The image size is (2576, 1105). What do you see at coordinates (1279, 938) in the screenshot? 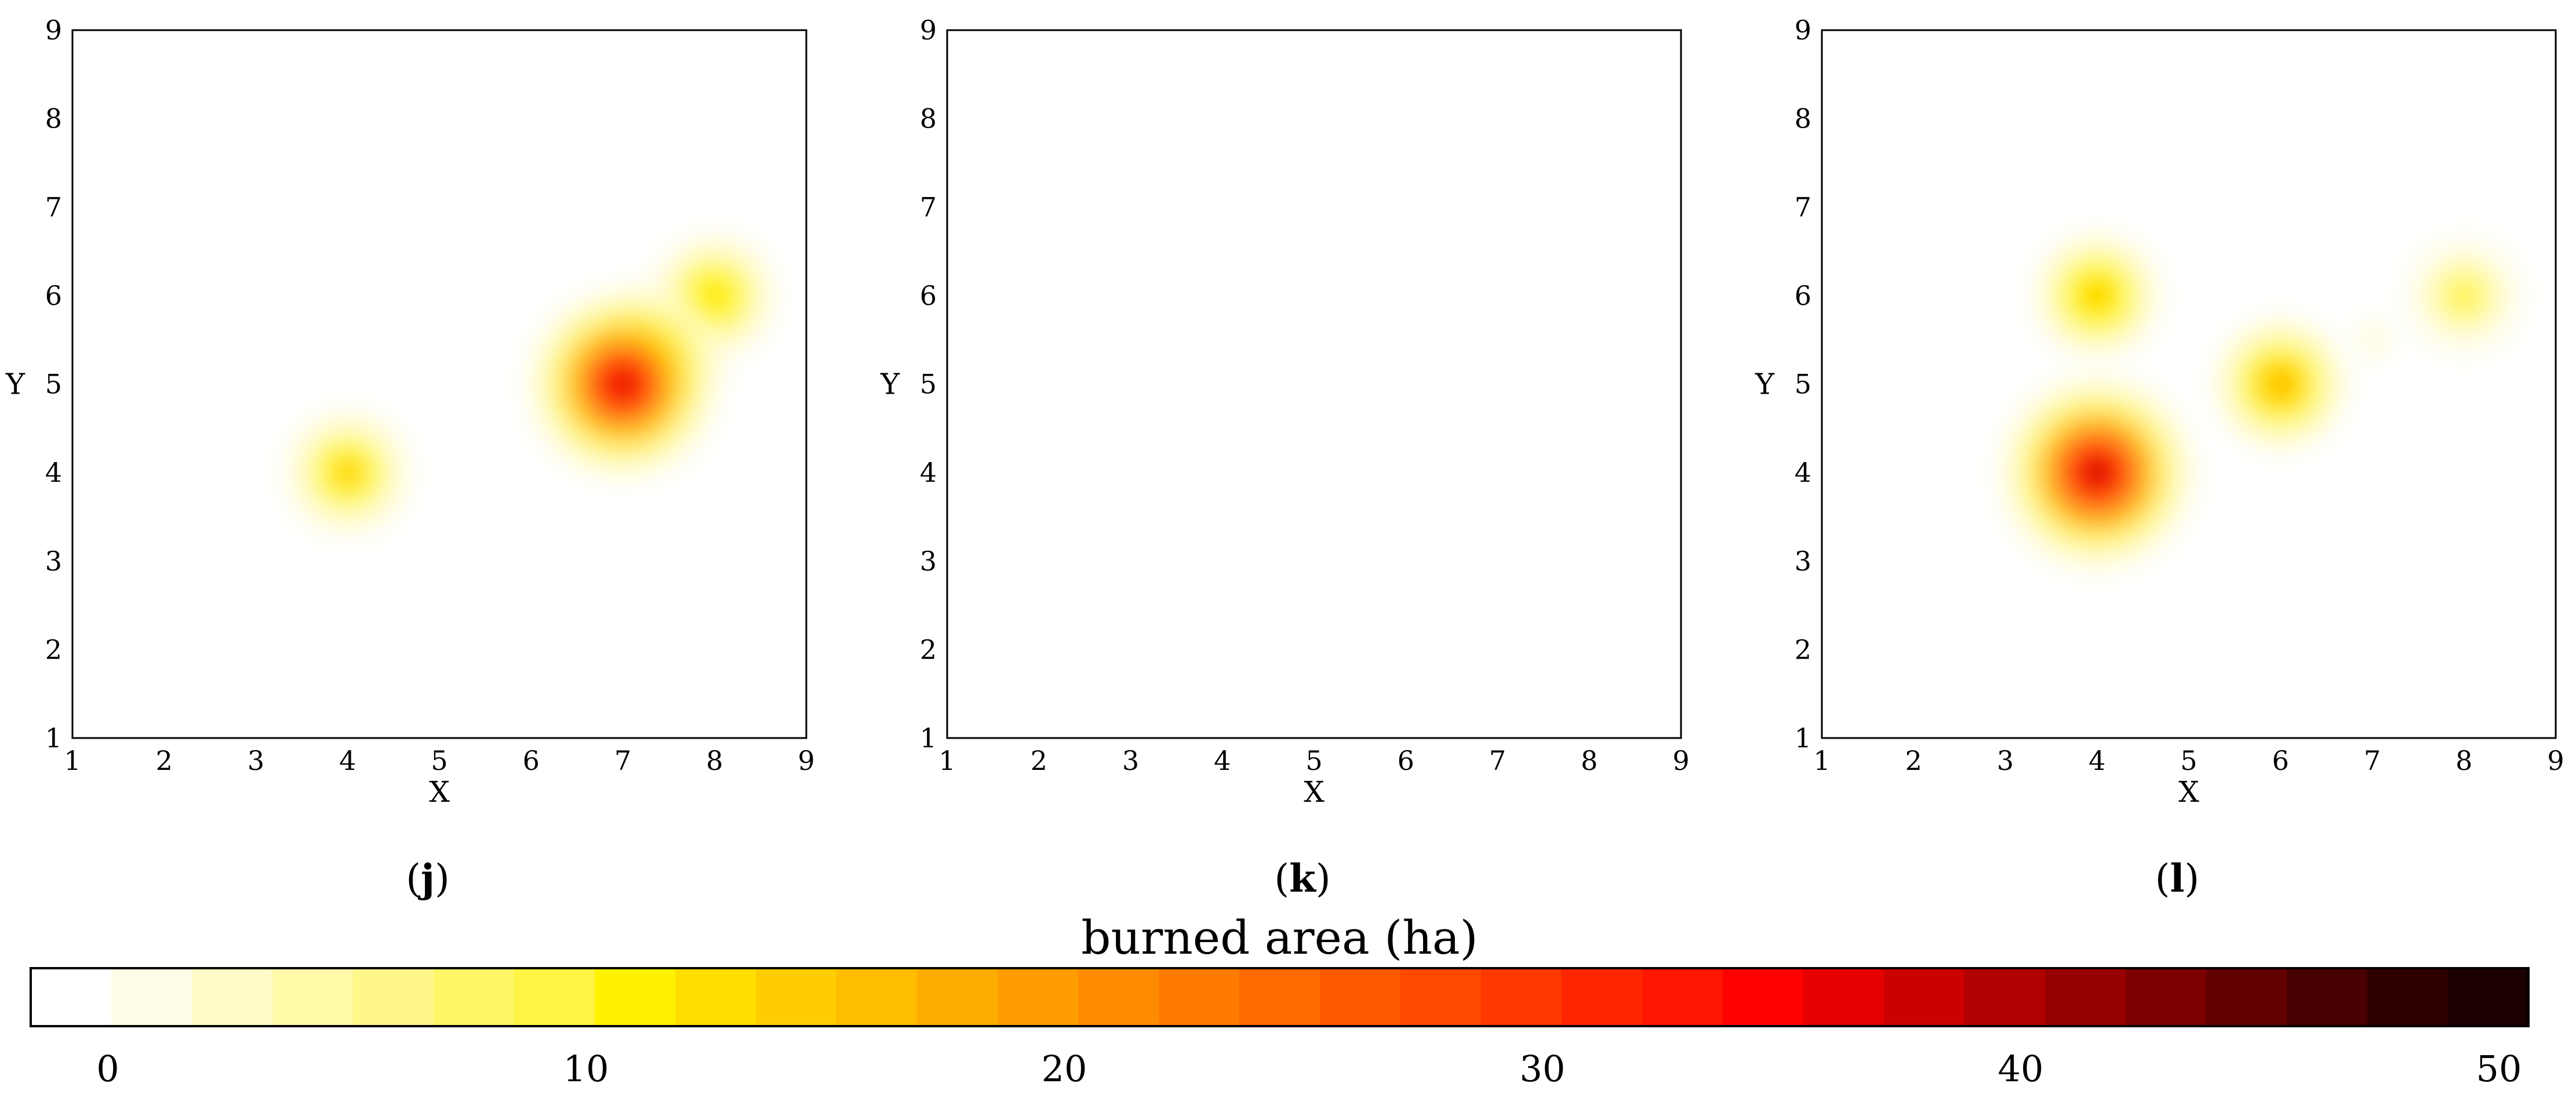
I see `colorbar-title: burned area (ha)` at bounding box center [1279, 938].